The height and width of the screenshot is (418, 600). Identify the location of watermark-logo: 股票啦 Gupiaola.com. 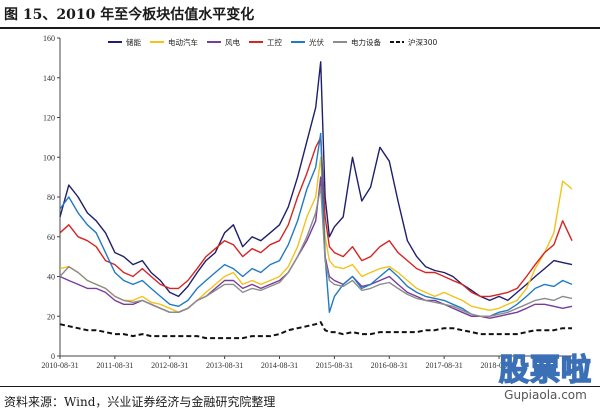
(545, 377).